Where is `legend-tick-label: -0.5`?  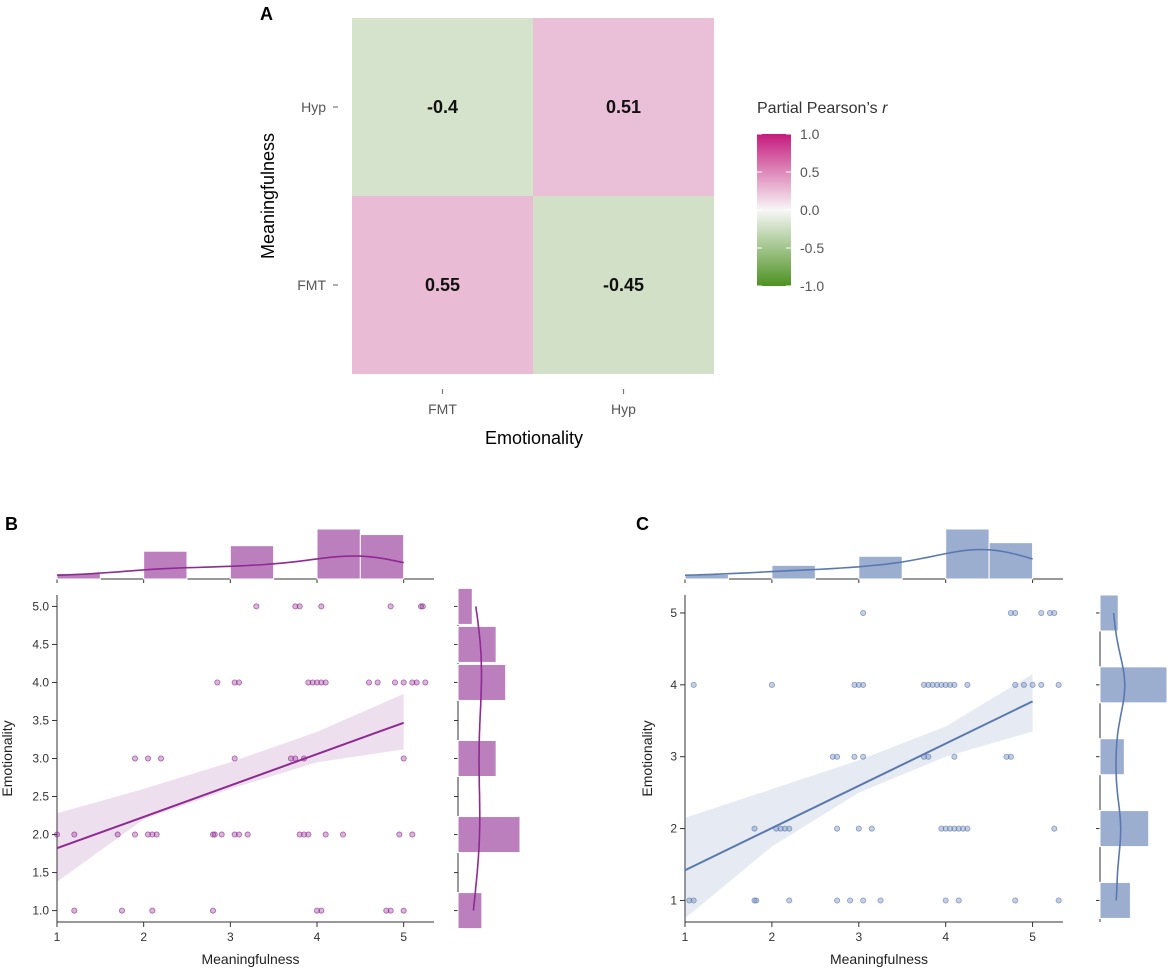 legend-tick-label: -0.5 is located at coordinates (812, 248).